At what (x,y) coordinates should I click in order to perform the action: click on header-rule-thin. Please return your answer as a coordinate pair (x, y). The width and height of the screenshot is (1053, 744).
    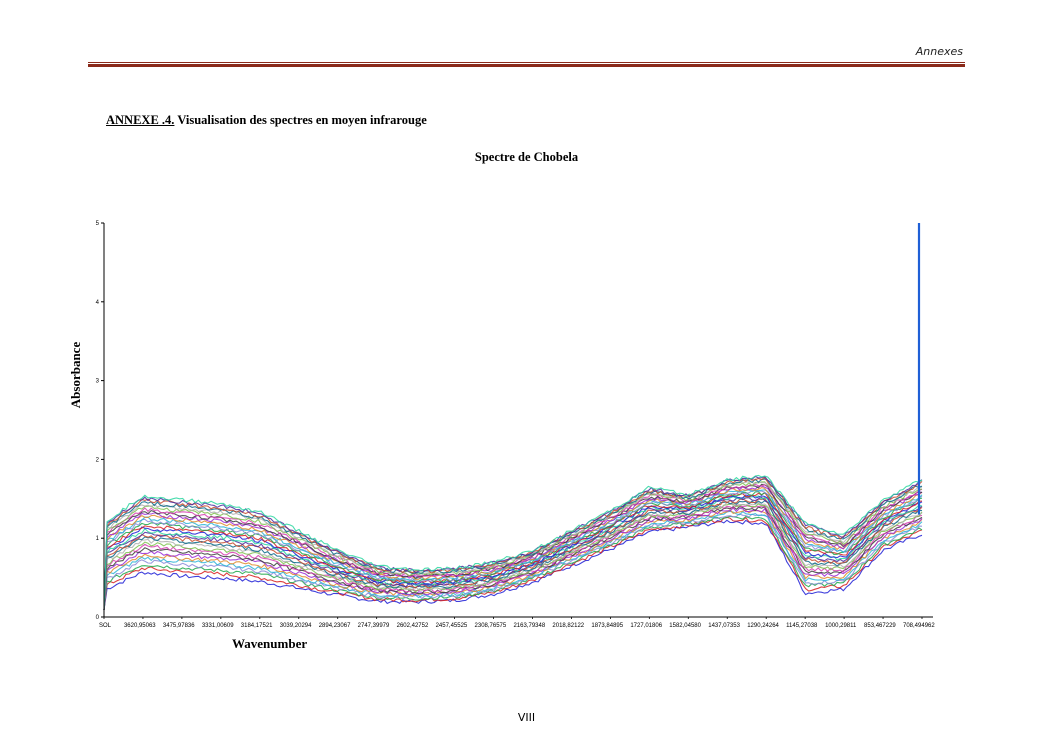
    Looking at the image, I should click on (526, 62).